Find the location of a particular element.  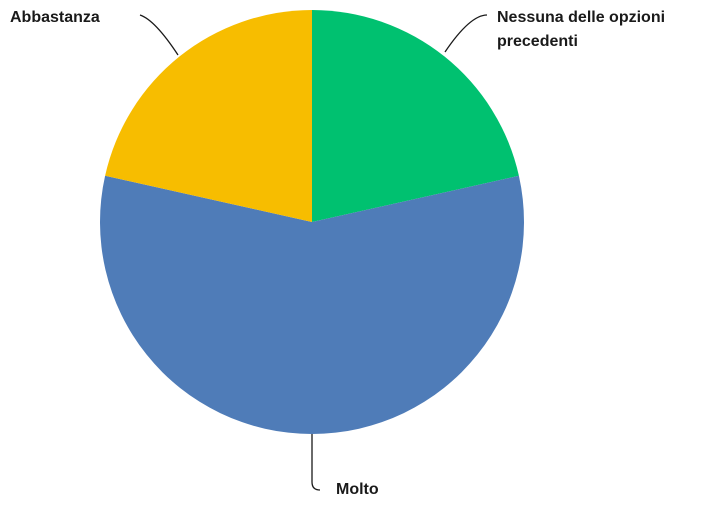

slice-label: Nessuna delle opzioni precedenti is located at coordinates (581, 29).